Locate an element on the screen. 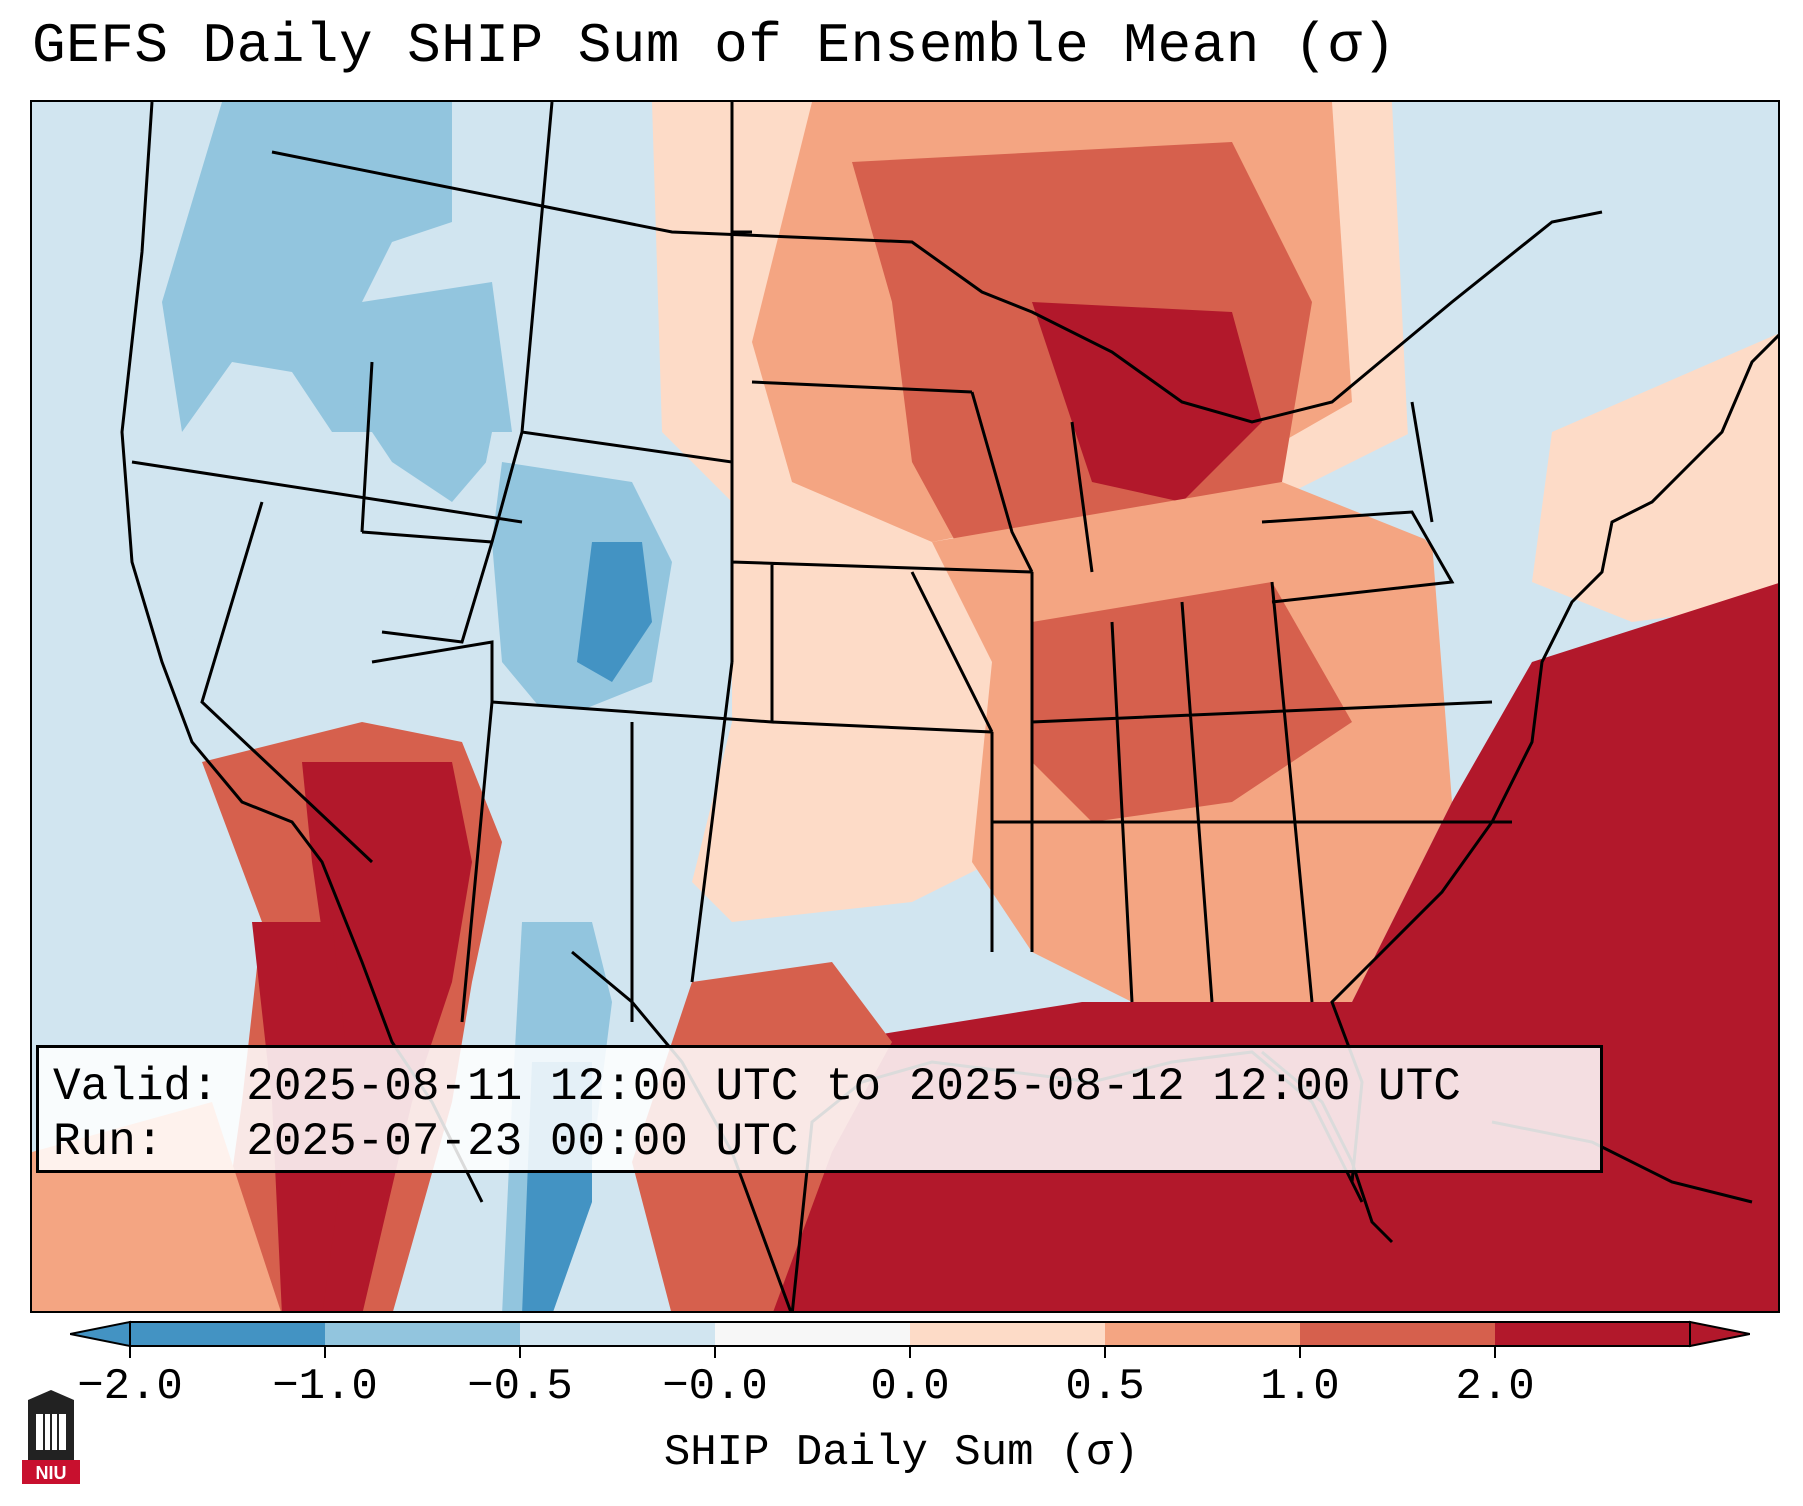 This screenshot has height=1506, width=1803. field-idaho-blue is located at coordinates (432, 392).